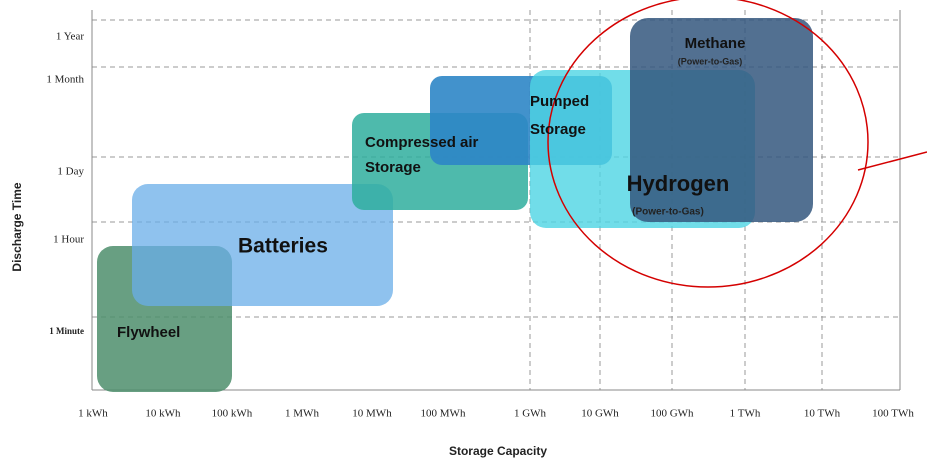  I want to click on x-tick-label: 1 GWh, so click(530, 414).